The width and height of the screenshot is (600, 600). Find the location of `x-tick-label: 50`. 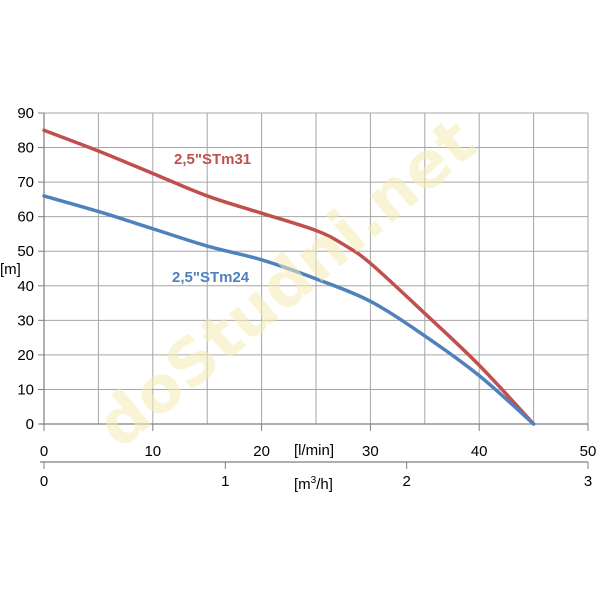

x-tick-label: 50 is located at coordinates (588, 451).